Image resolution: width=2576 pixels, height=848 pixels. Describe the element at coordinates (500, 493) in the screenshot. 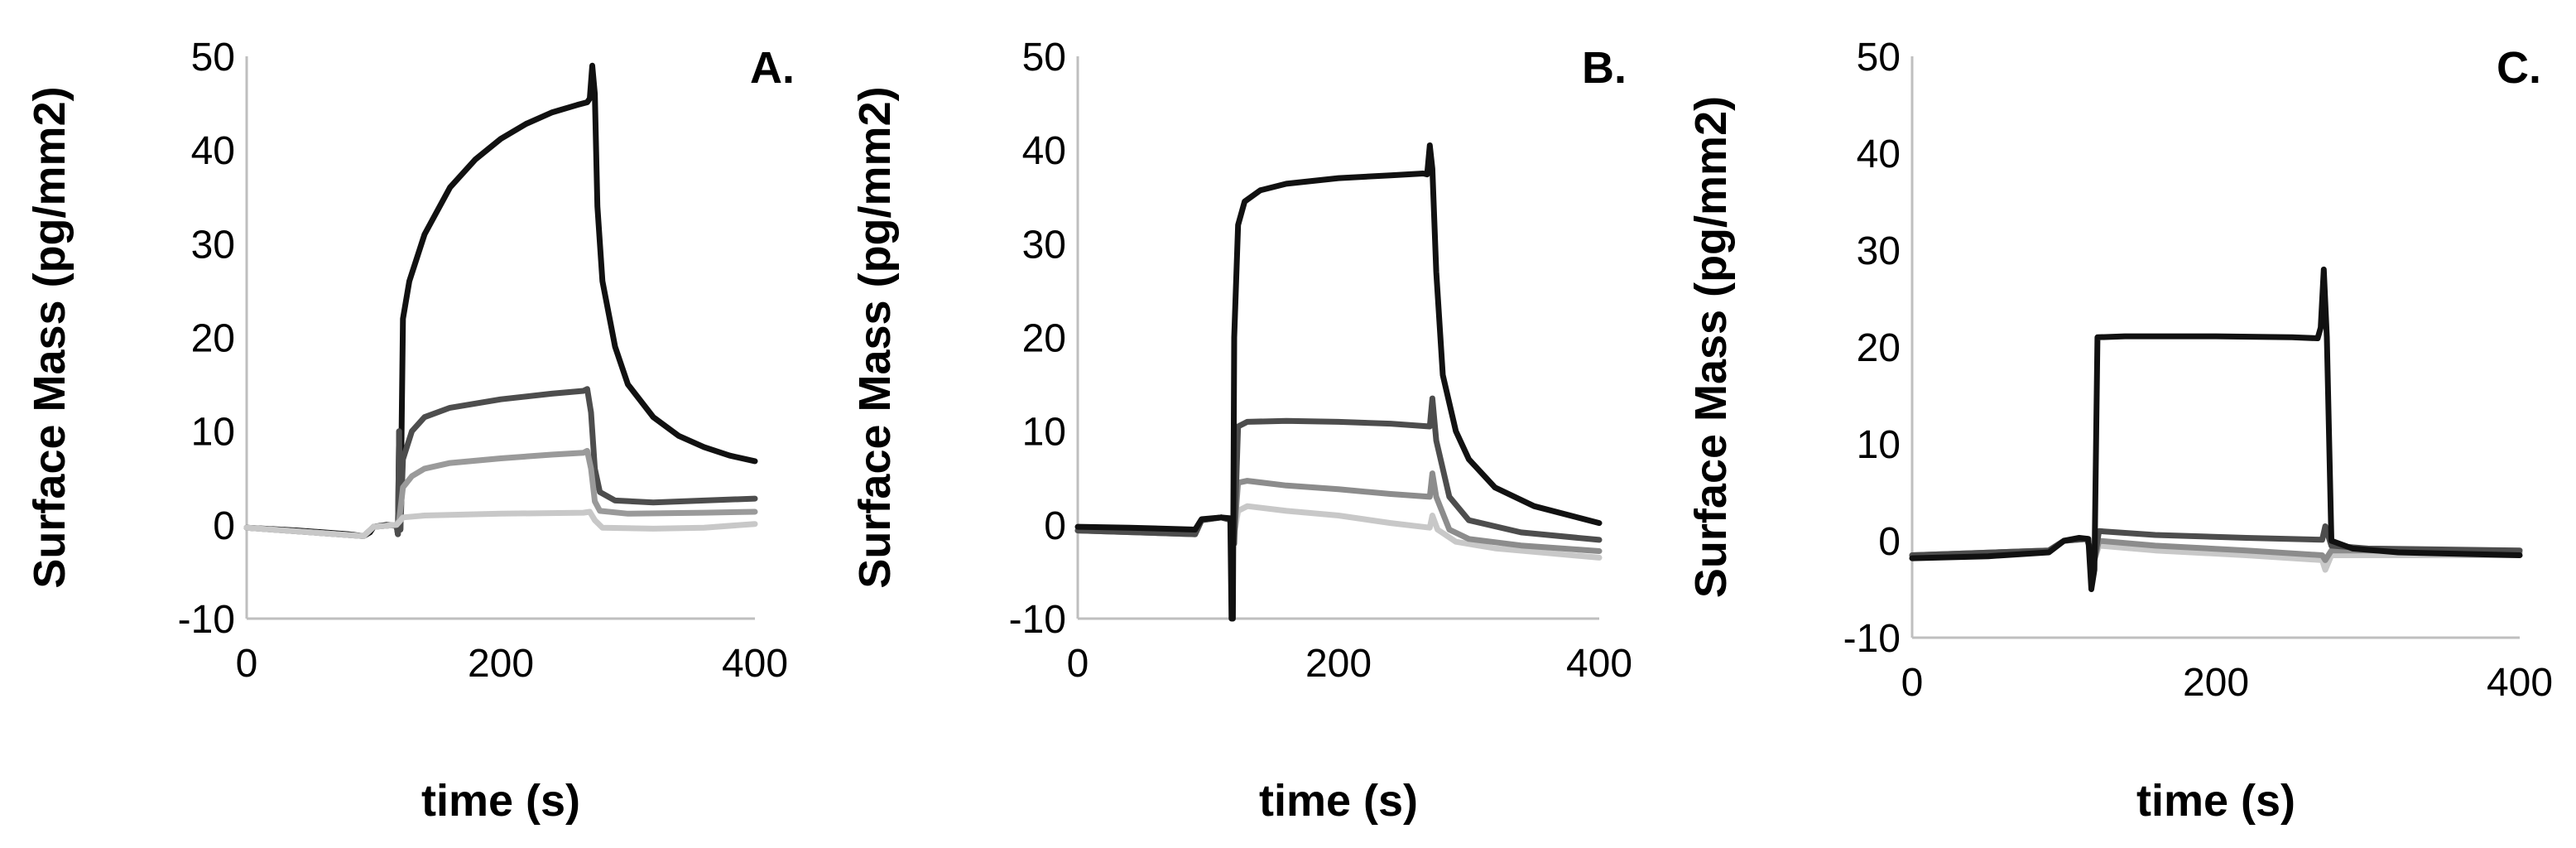

I see `series-line-medium-concentration` at that location.